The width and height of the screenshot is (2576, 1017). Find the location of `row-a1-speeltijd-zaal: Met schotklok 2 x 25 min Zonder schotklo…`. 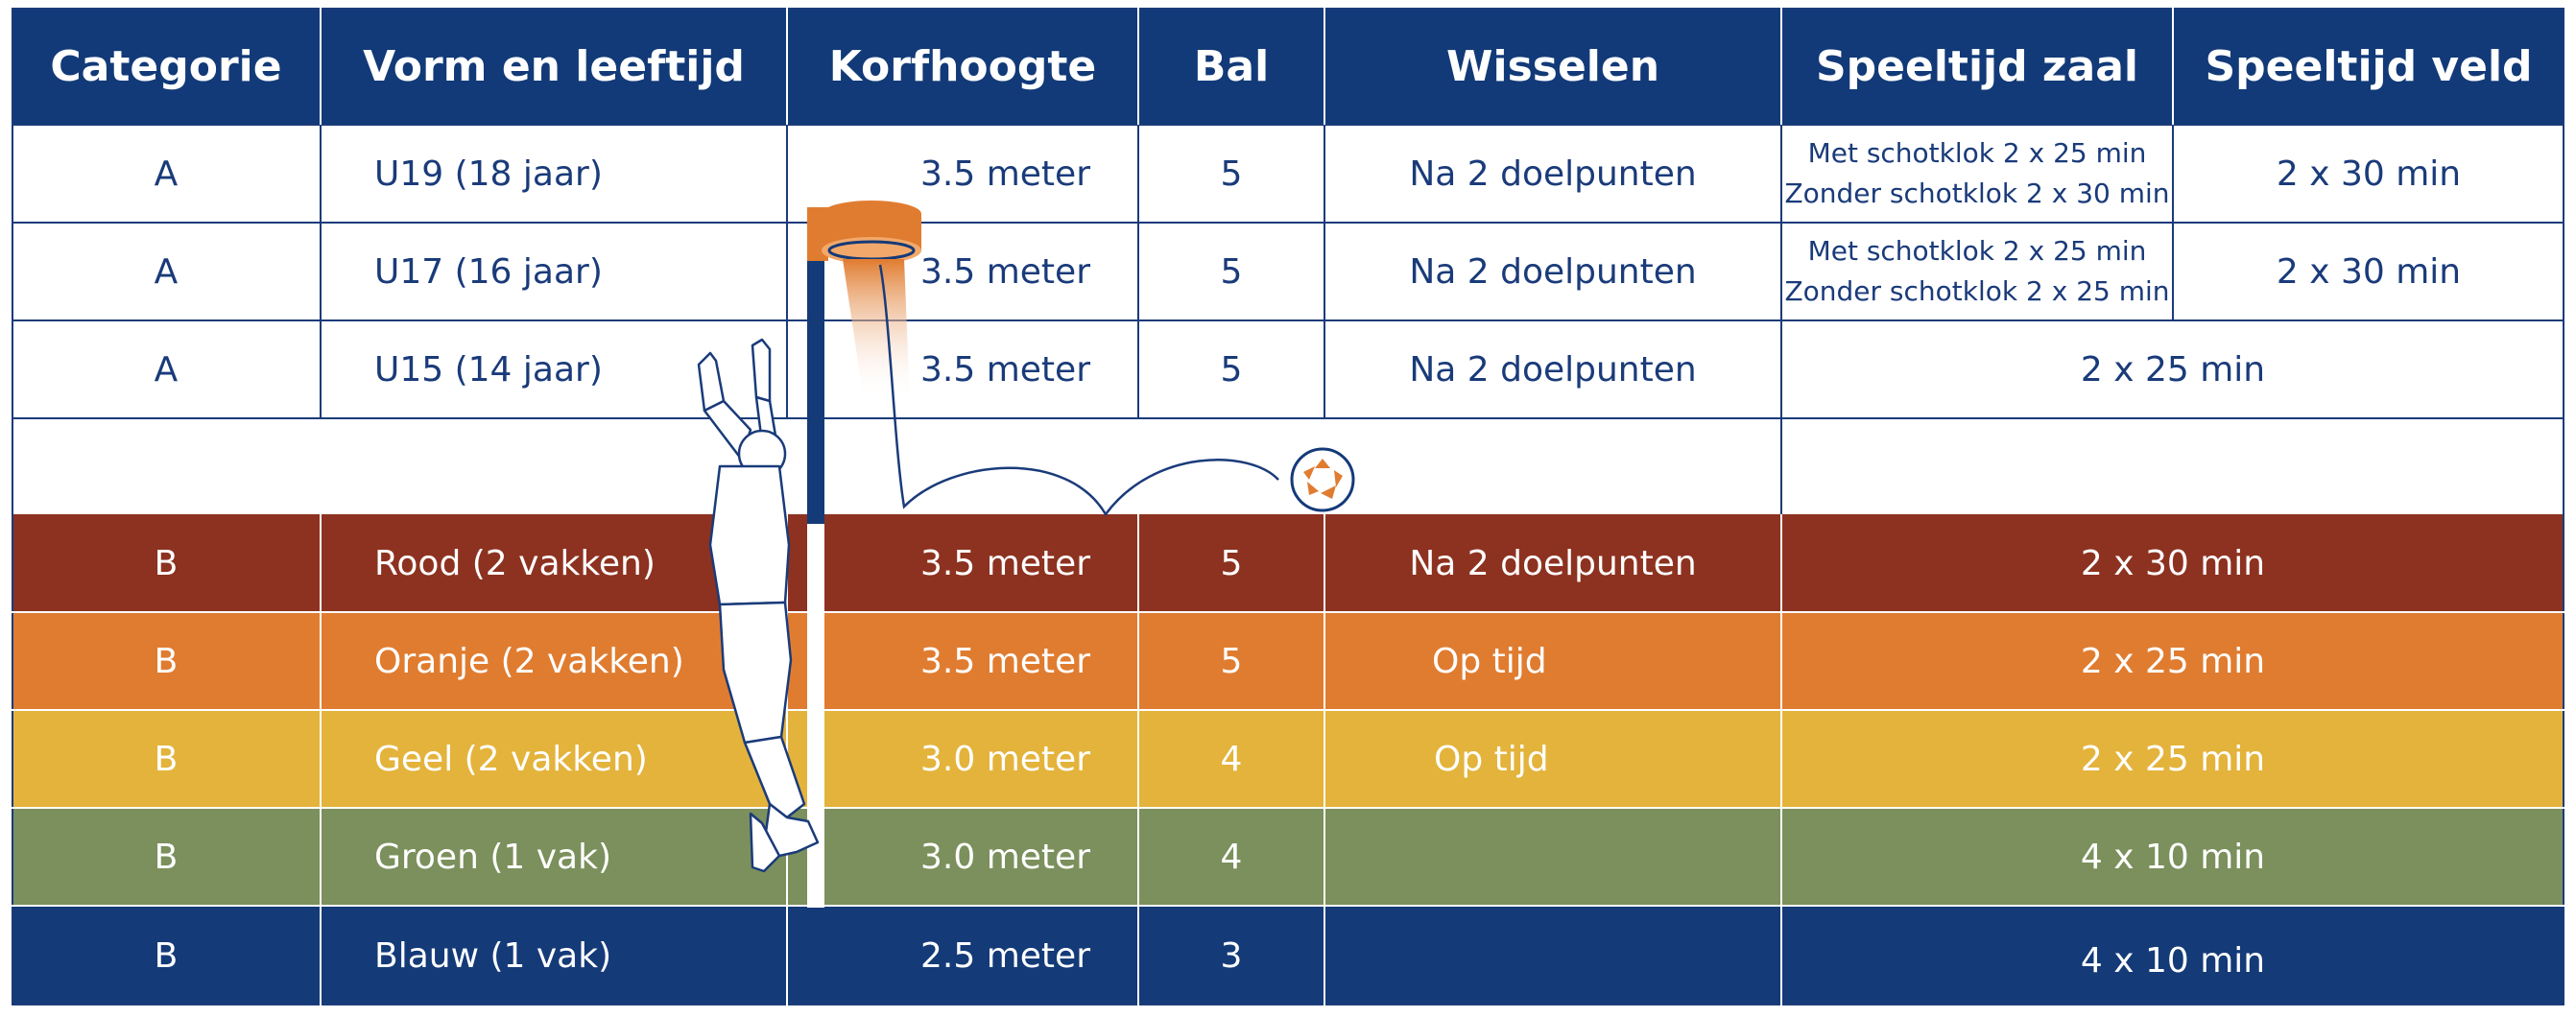

row-a1-speeltijd-zaal: Met schotklok 2 x 25 min Zonder schotklo… is located at coordinates (1977, 174).